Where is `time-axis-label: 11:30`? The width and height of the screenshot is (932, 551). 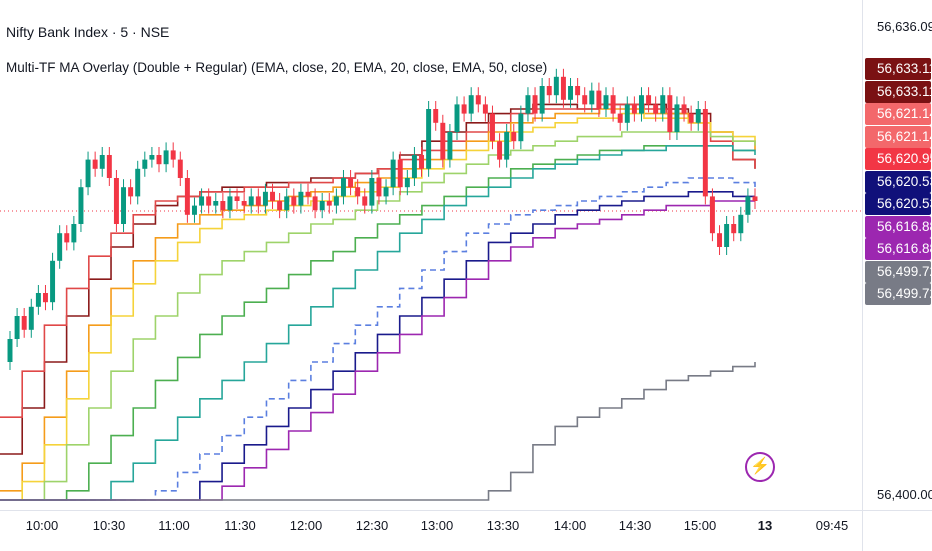 time-axis-label: 11:30 is located at coordinates (240, 525).